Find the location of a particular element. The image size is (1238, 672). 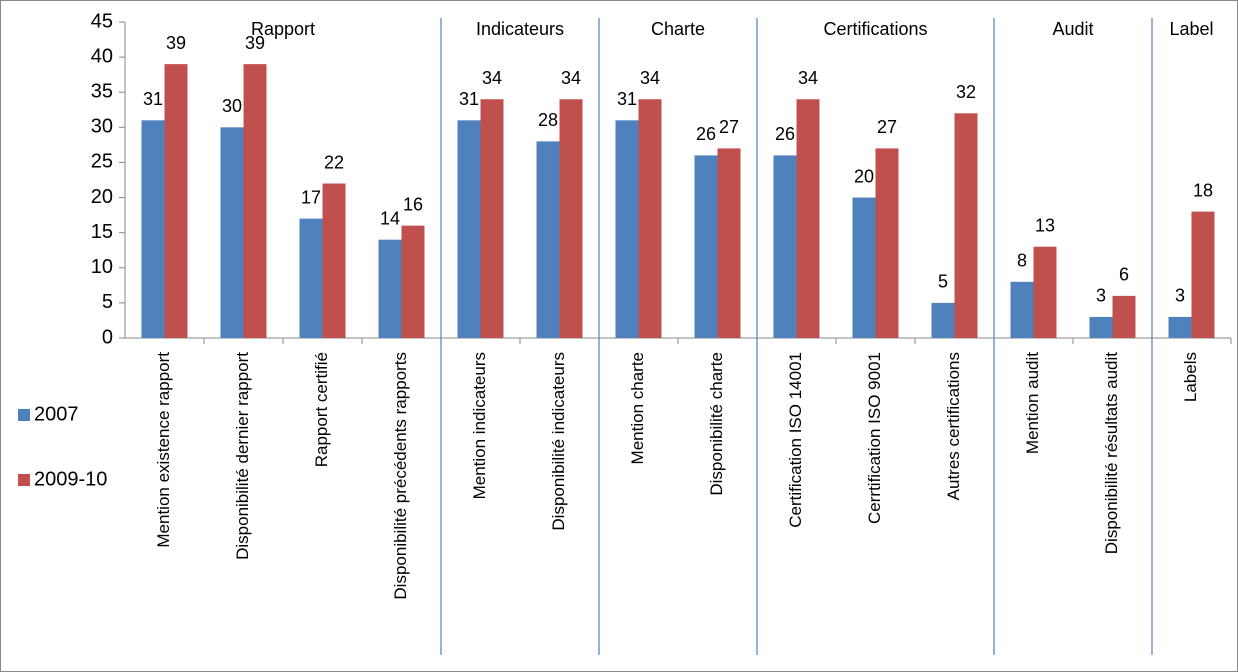

x-tick-label: Disponibilité charte is located at coordinates (716, 424).